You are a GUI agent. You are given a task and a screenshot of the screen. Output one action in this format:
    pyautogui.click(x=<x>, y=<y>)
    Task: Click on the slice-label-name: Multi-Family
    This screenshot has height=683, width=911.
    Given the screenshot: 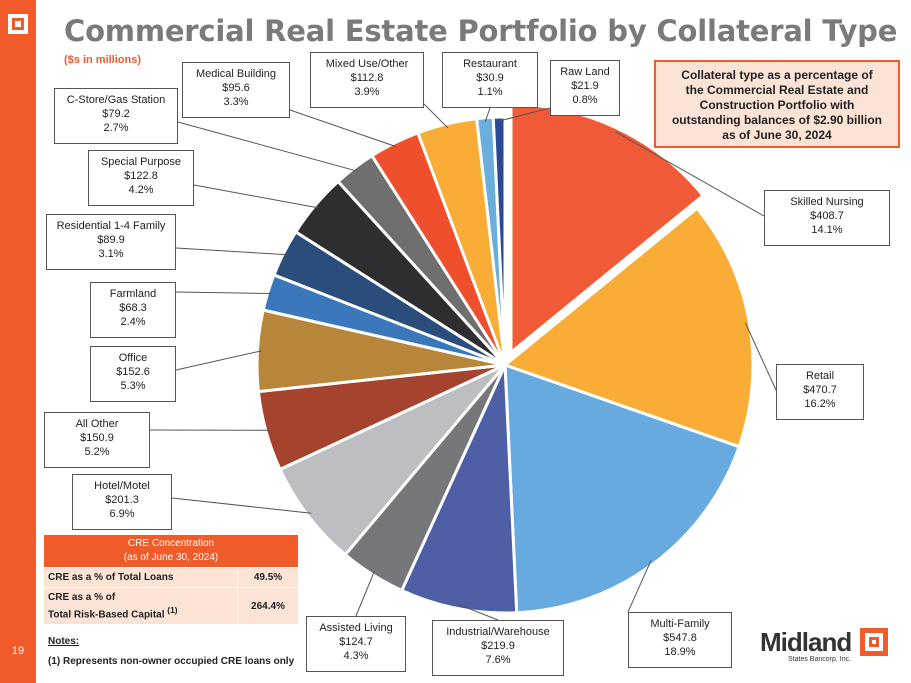 What is the action you would take?
    pyautogui.click(x=680, y=624)
    